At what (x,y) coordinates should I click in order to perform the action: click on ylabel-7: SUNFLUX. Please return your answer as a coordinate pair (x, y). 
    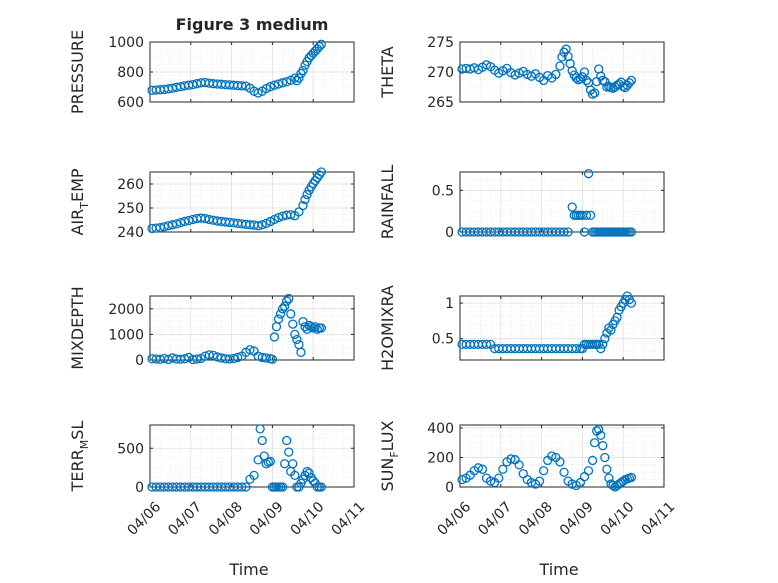
    Looking at the image, I should click on (389, 455).